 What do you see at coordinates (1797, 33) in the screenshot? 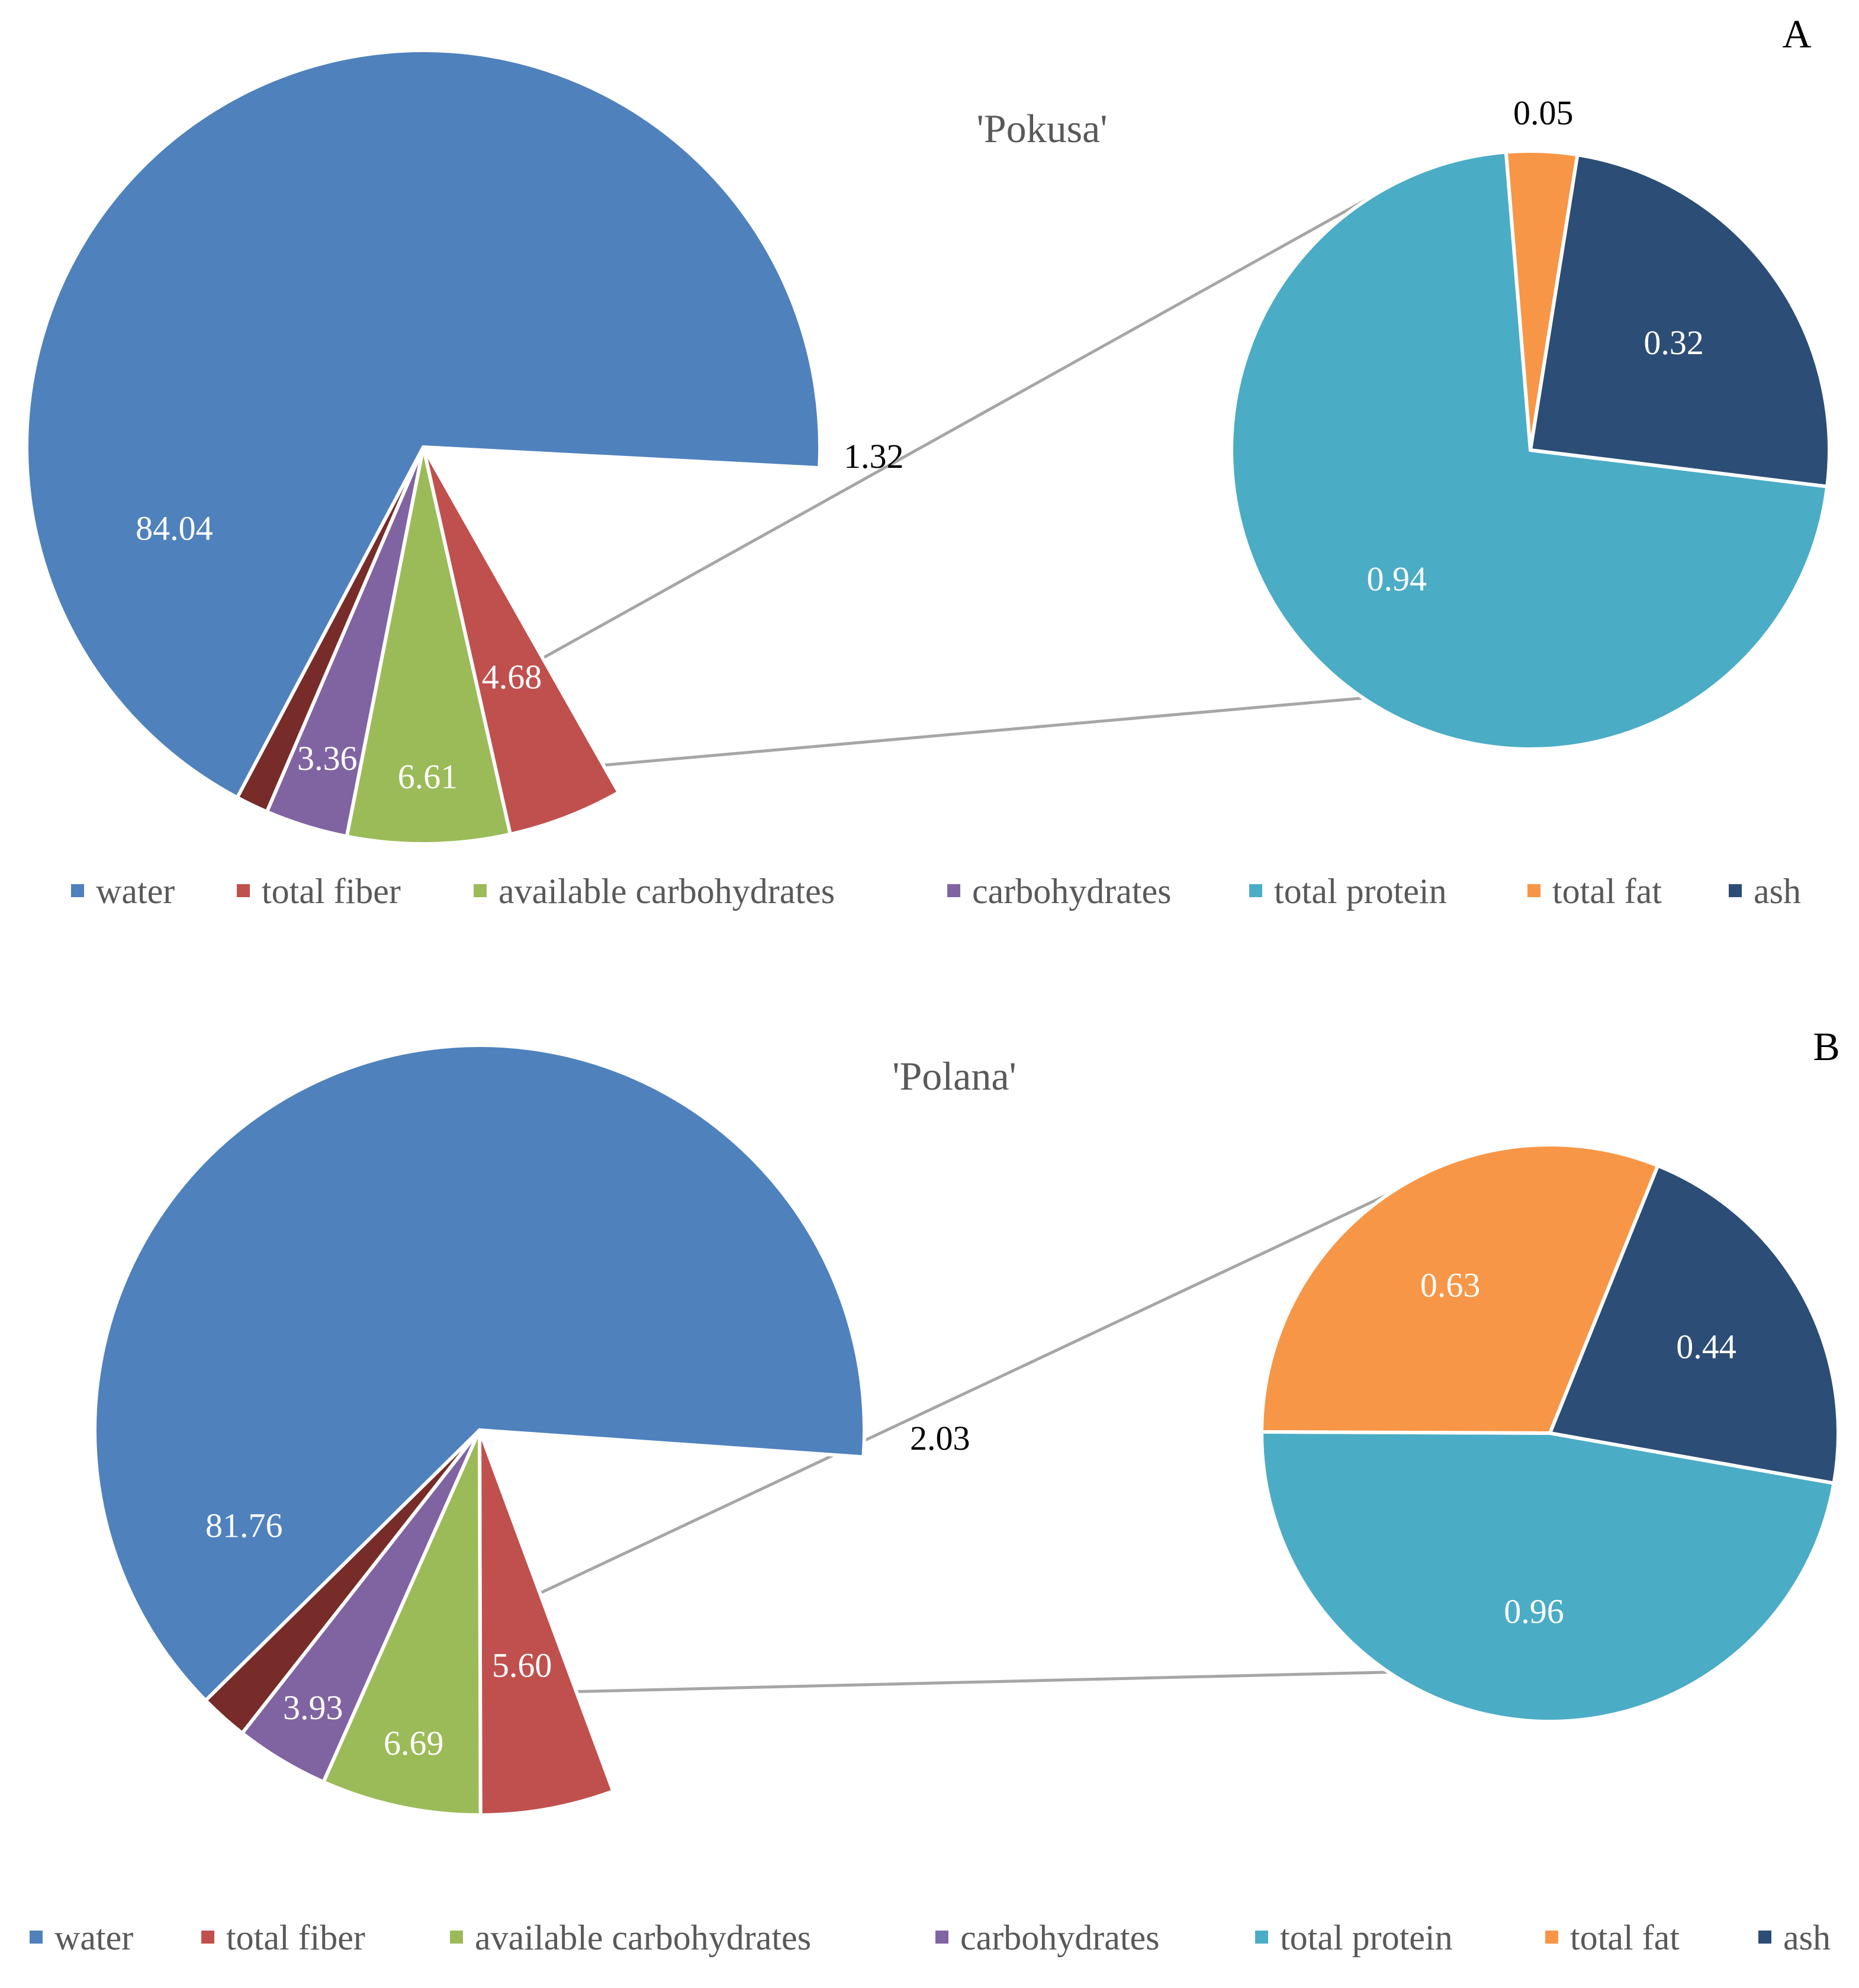
I see `panel-a-letter: A` at bounding box center [1797, 33].